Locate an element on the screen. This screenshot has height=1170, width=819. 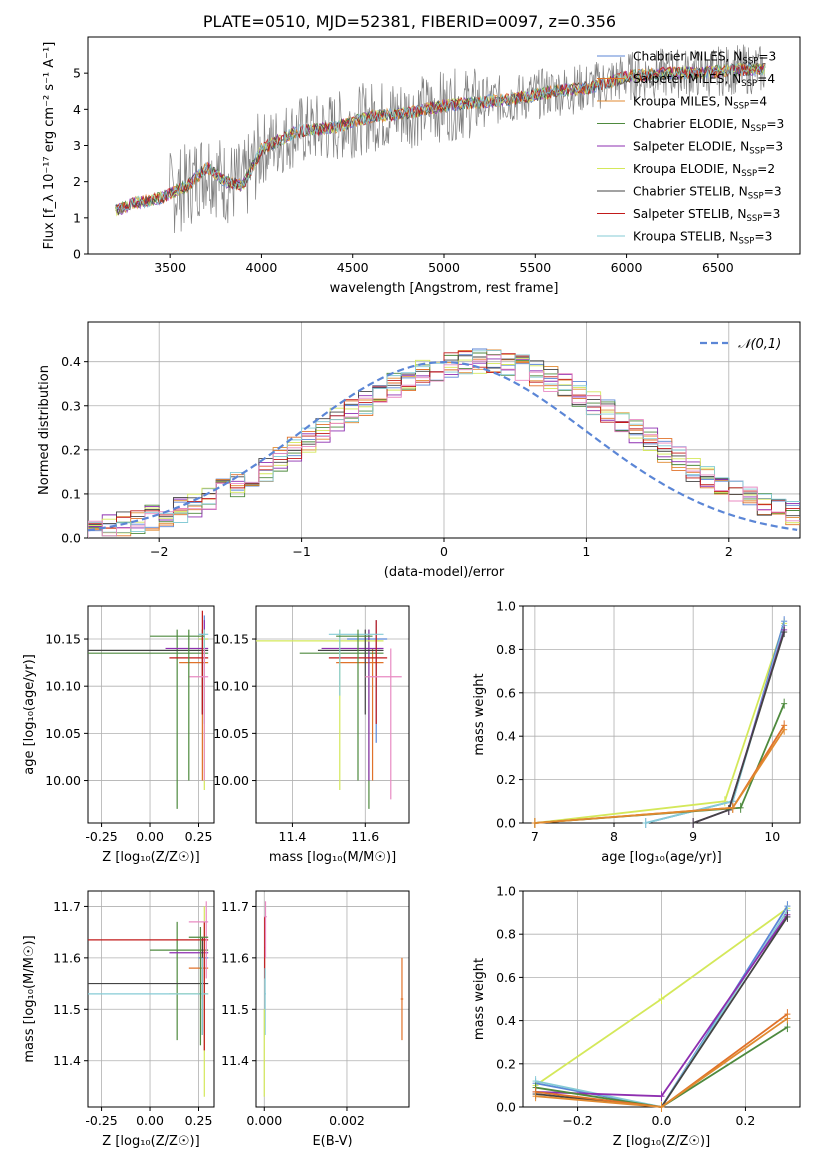
spectrum-data-line is located at coordinates (440, 139).